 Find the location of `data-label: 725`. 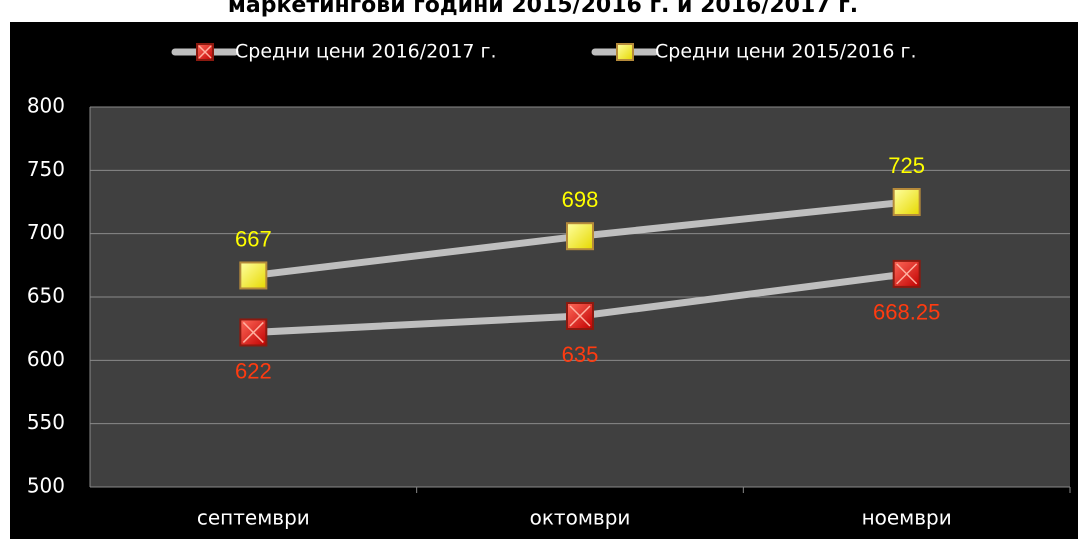

data-label: 725 is located at coordinates (906, 165).